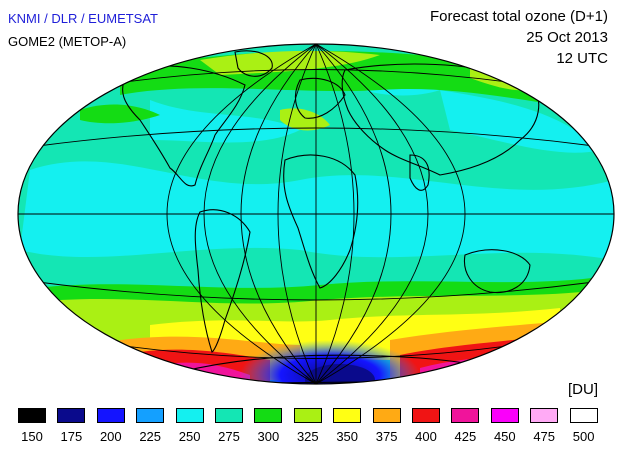 The width and height of the screenshot is (628, 452). Describe the element at coordinates (465, 436) in the screenshot. I see `legend-label-425: 425` at that location.